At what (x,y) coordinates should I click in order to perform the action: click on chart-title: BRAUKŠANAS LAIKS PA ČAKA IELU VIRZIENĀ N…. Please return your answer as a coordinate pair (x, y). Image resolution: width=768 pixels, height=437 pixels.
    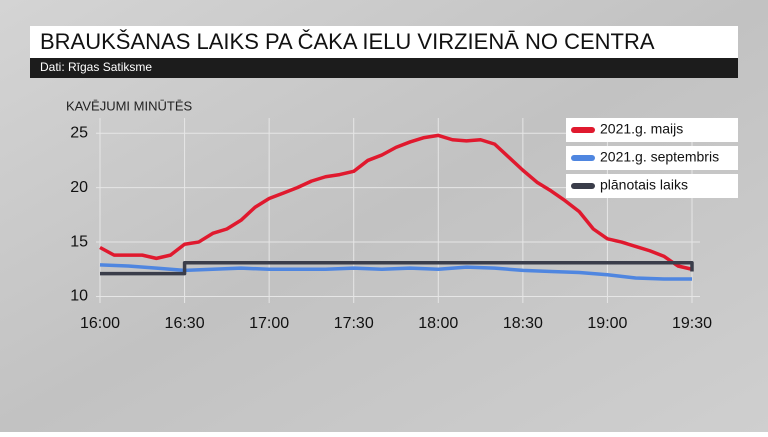
    Looking at the image, I should click on (347, 41).